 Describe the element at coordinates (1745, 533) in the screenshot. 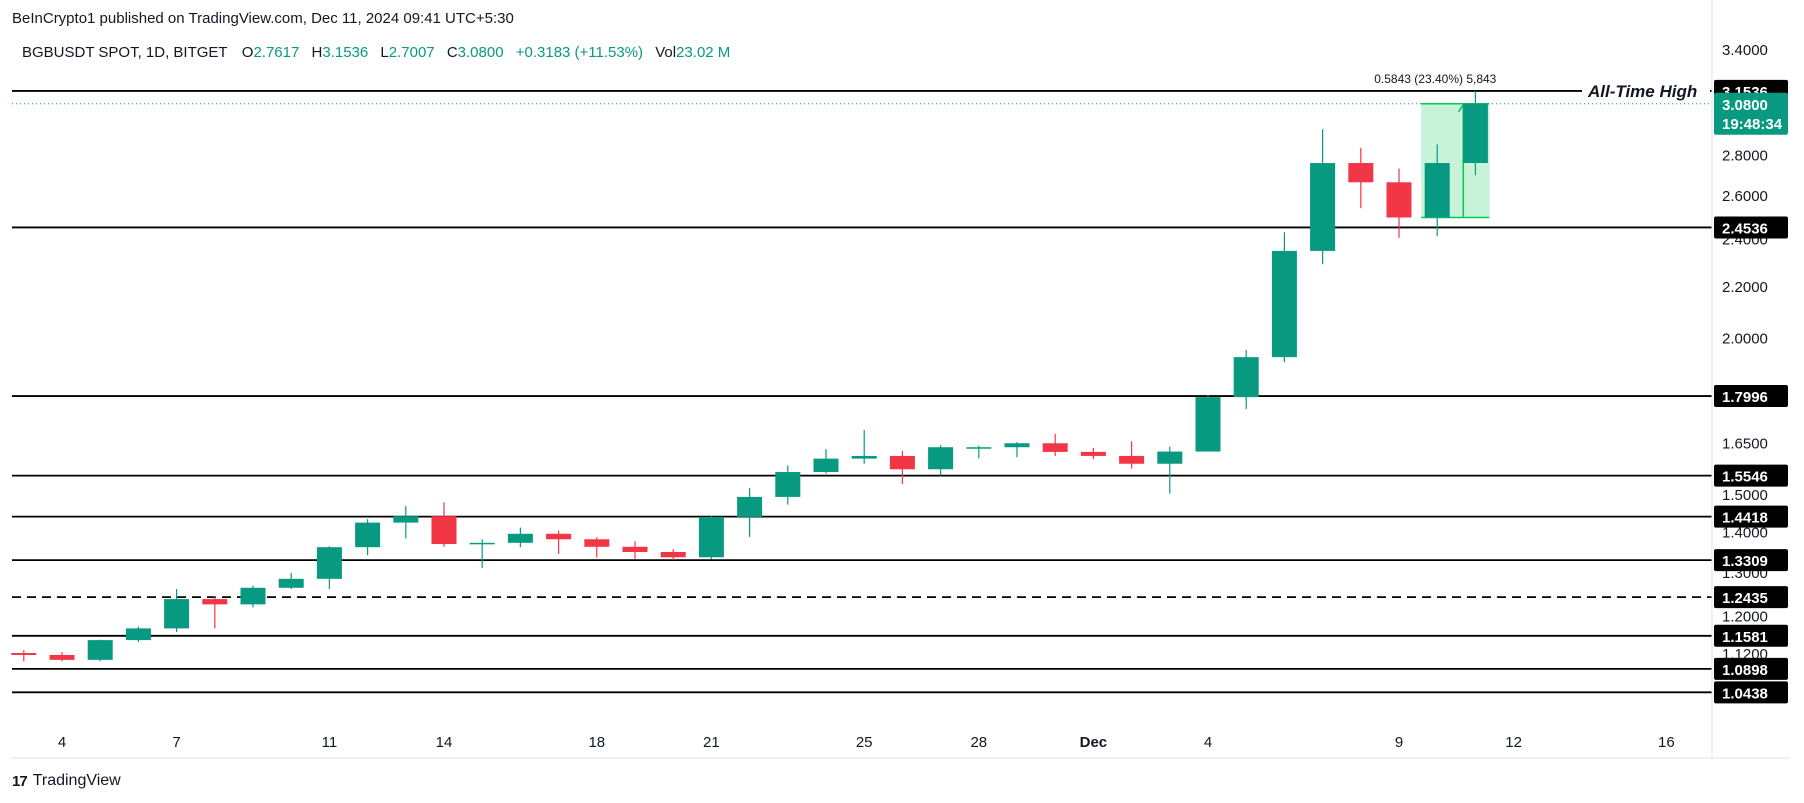

I see `y-tick-label: 1.4000` at that location.